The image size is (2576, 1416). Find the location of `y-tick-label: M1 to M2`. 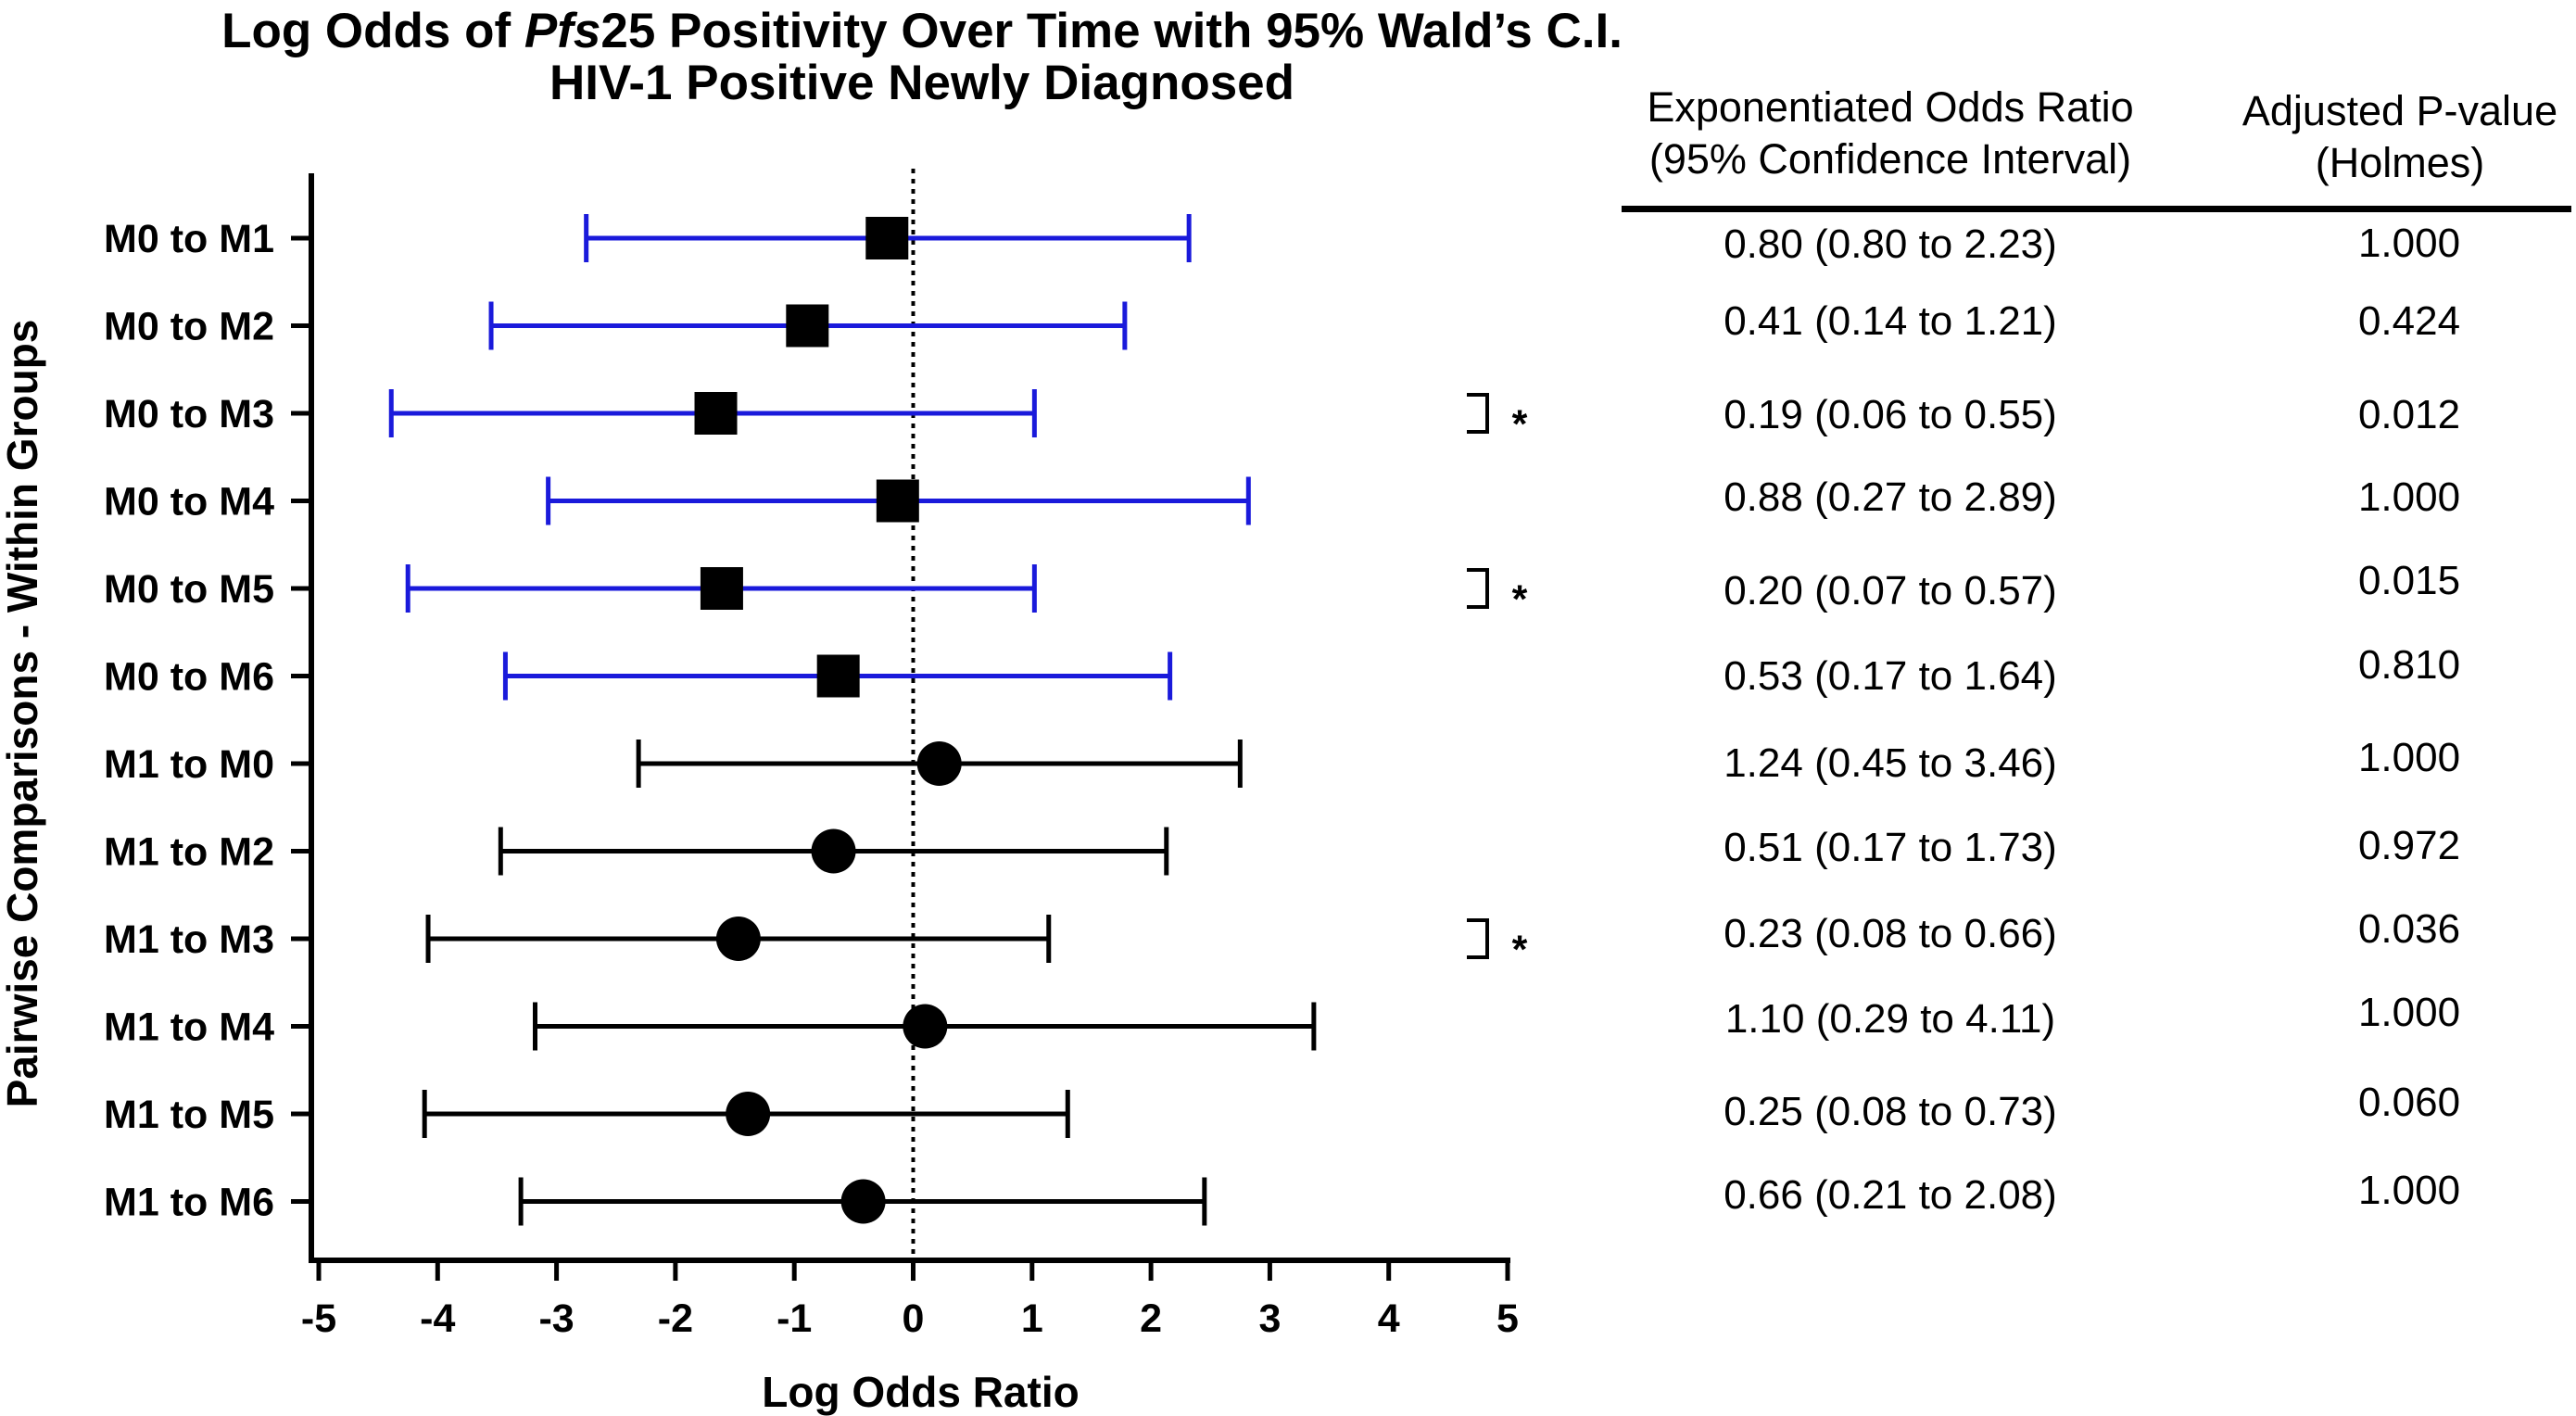

y-tick-label: M1 to M2 is located at coordinates (189, 852).